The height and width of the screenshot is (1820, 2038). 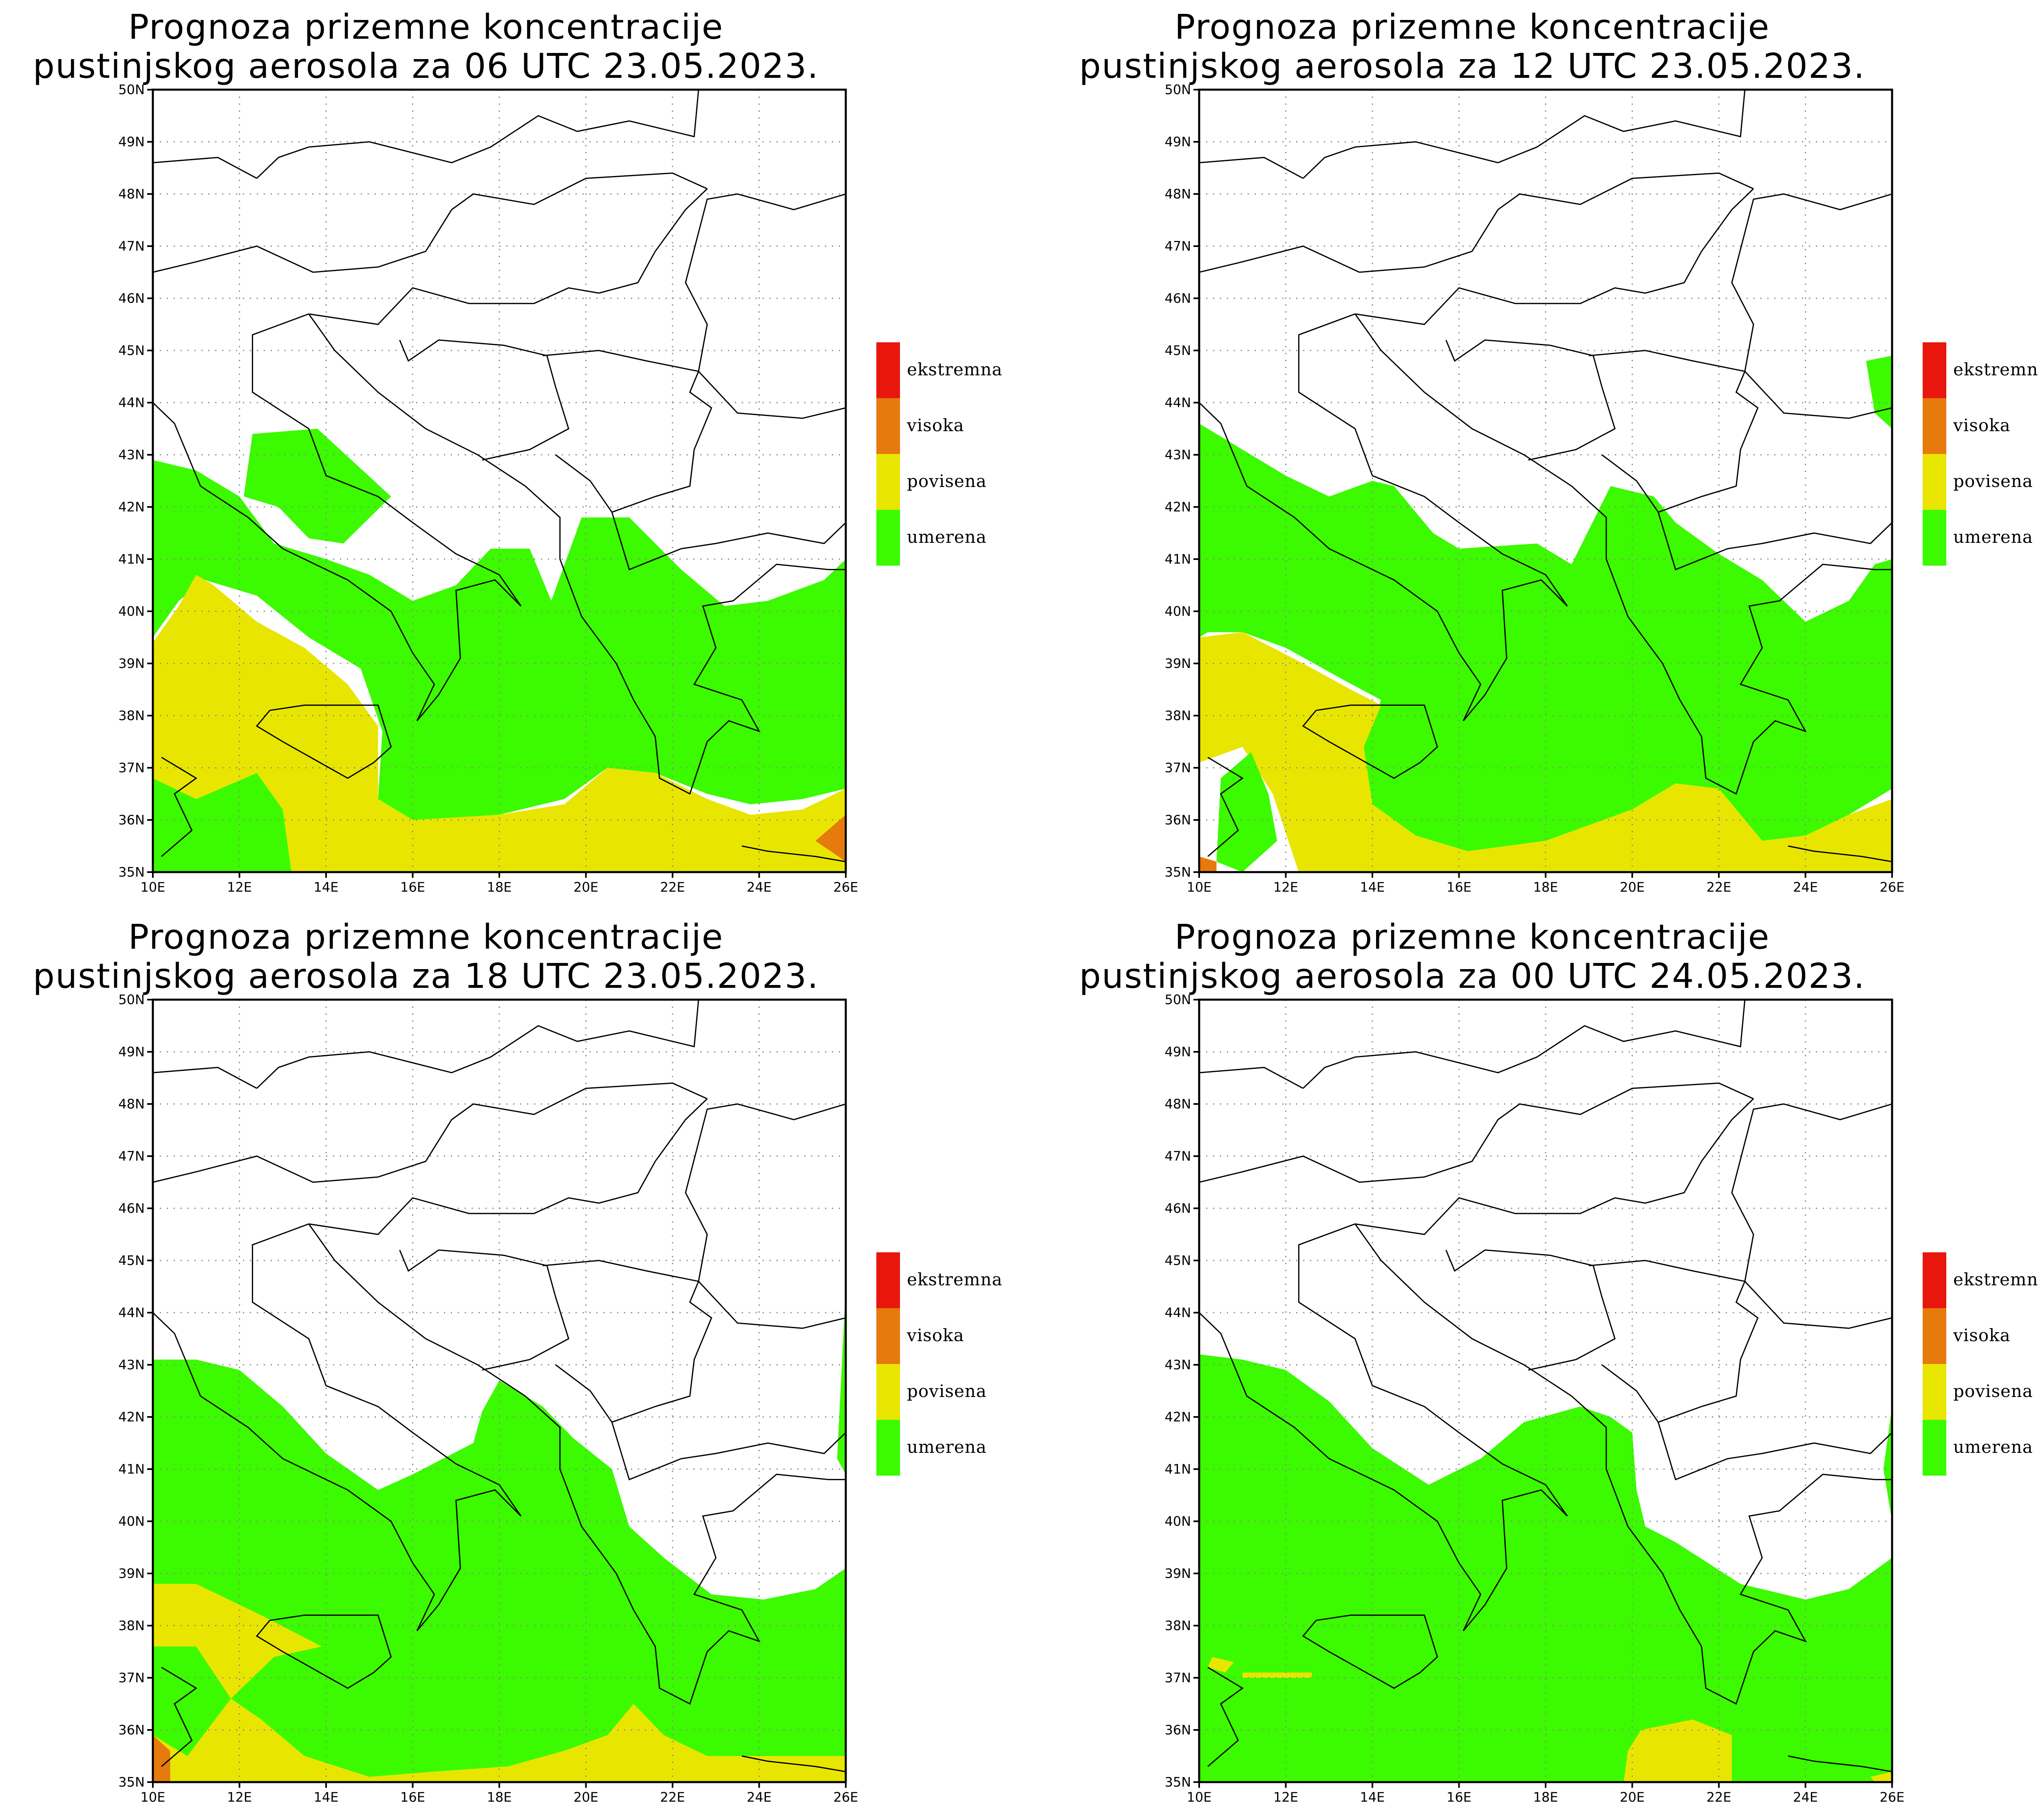 I want to click on y-tick-label: 45N, so click(x=1178, y=1261).